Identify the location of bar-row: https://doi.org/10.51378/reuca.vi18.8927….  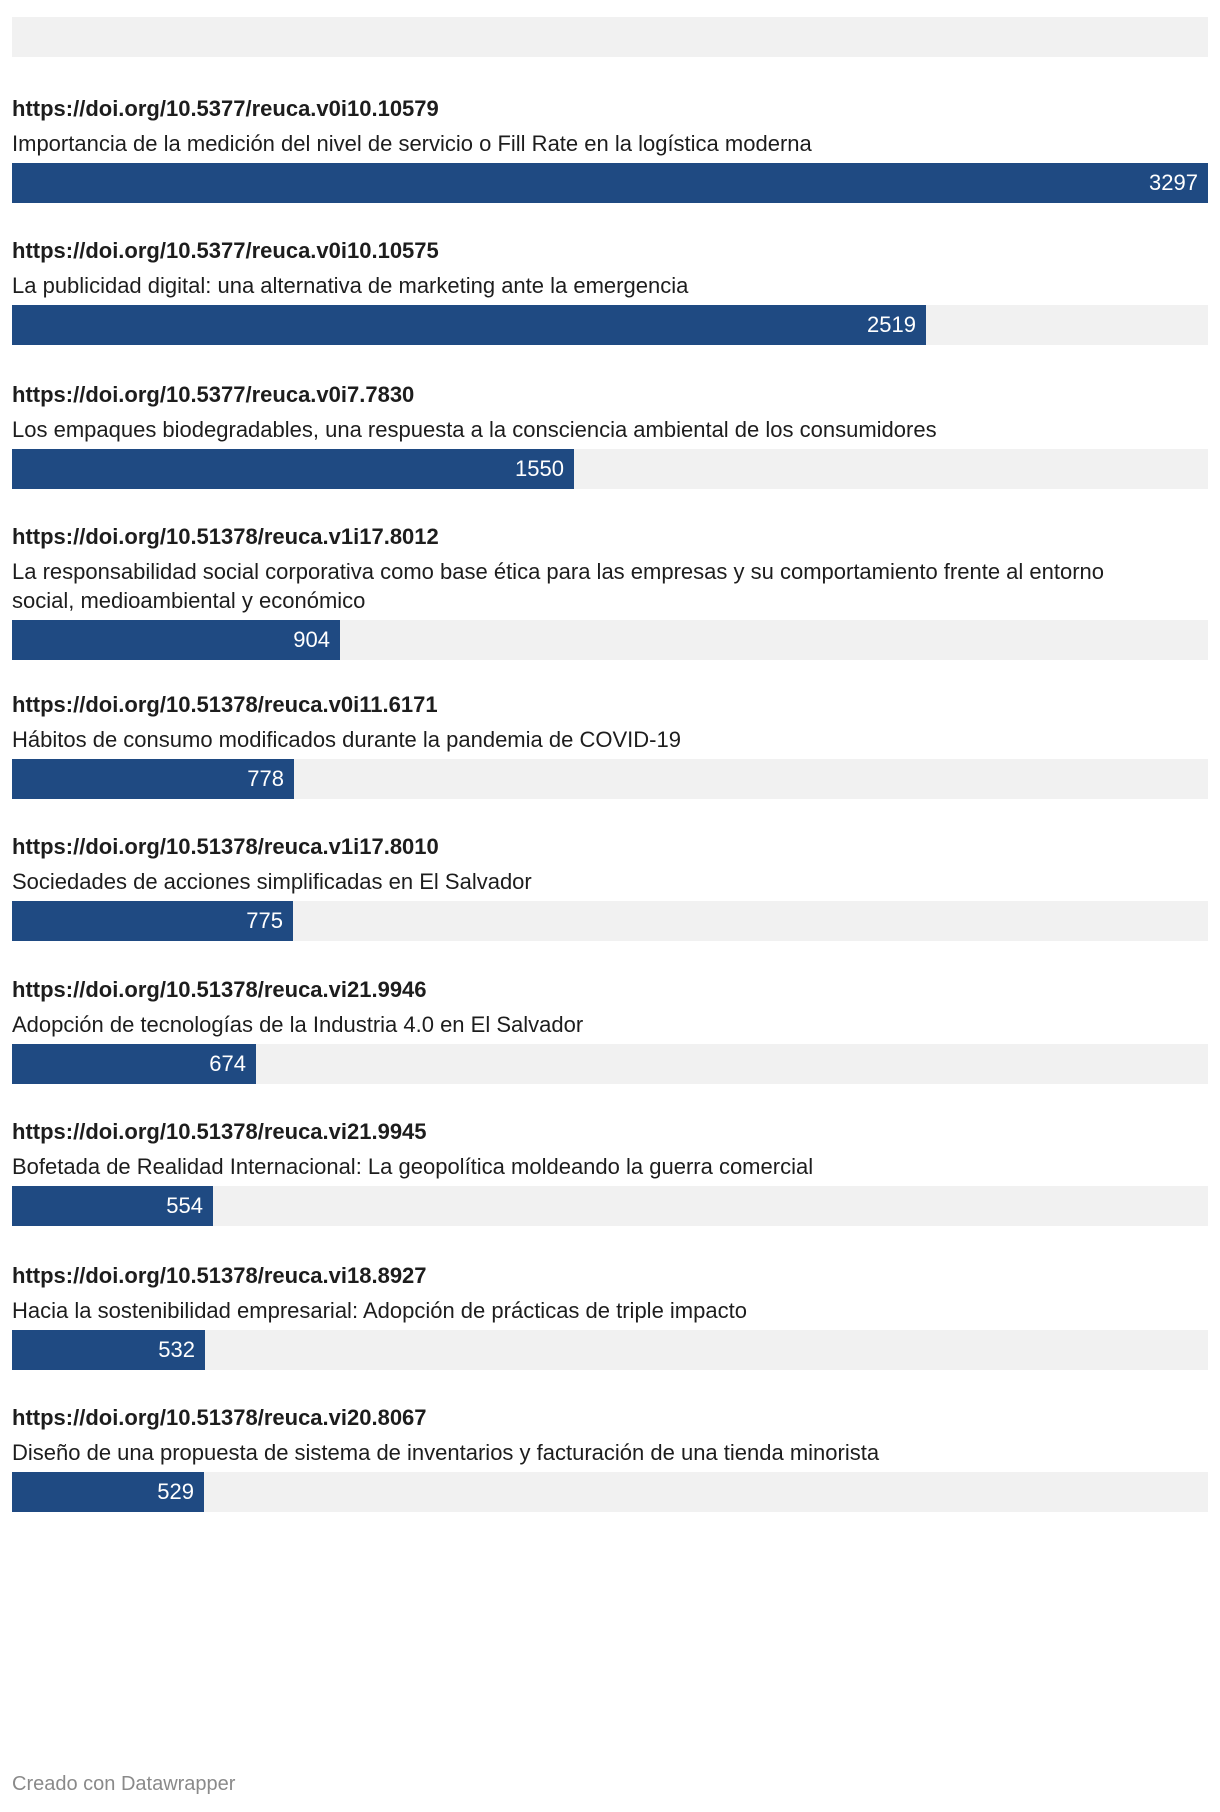
(610, 1316).